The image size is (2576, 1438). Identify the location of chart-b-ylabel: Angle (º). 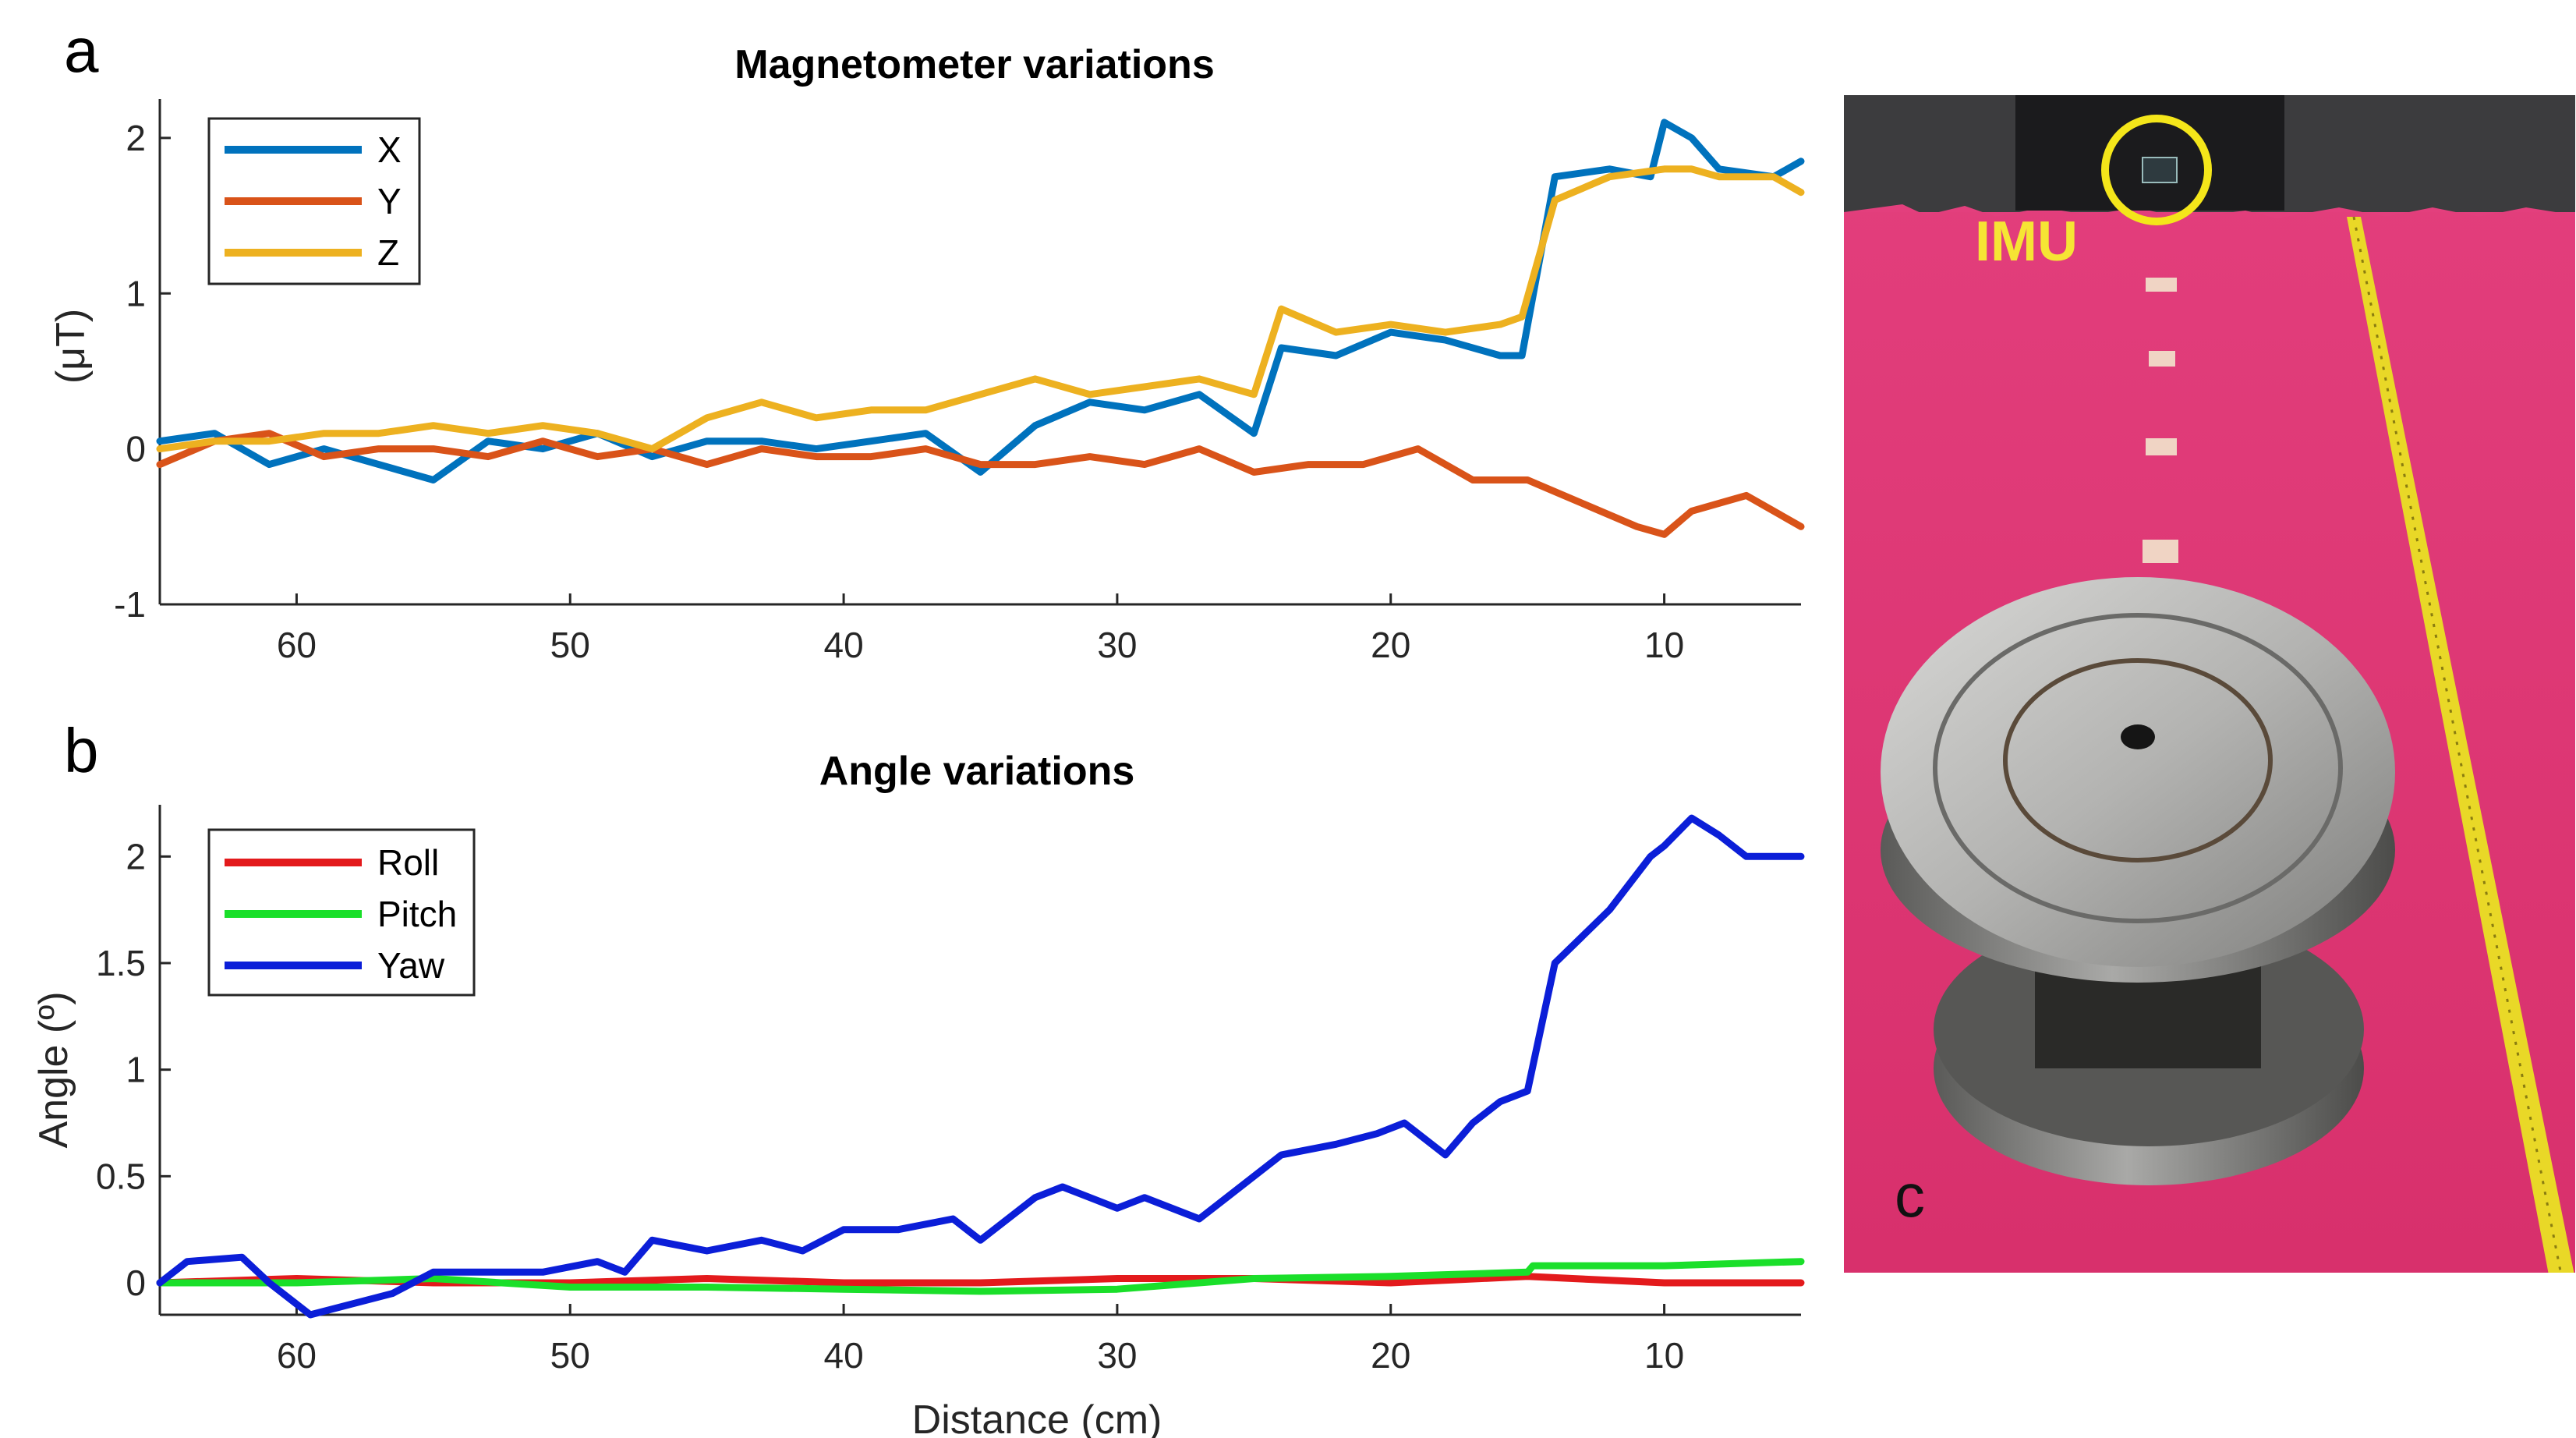
(53, 1069).